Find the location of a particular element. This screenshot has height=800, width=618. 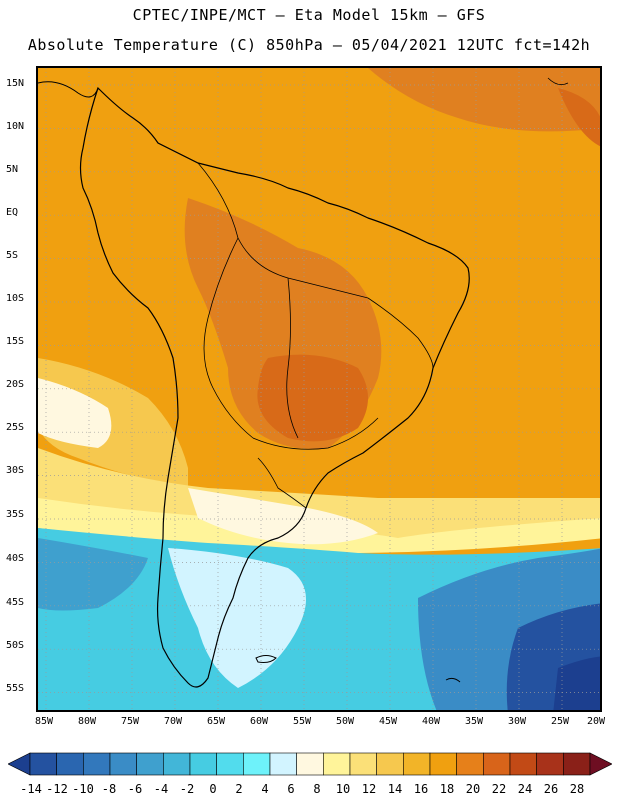

lat-label-15n: 15N is located at coordinates (15, 83).